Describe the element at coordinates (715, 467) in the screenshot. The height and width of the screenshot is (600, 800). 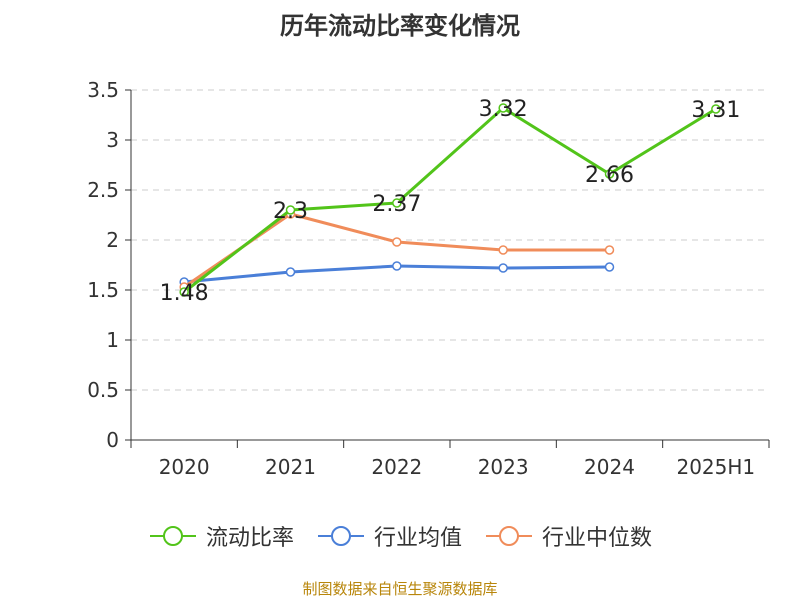
I see `x-tick-label: 2025H1` at that location.